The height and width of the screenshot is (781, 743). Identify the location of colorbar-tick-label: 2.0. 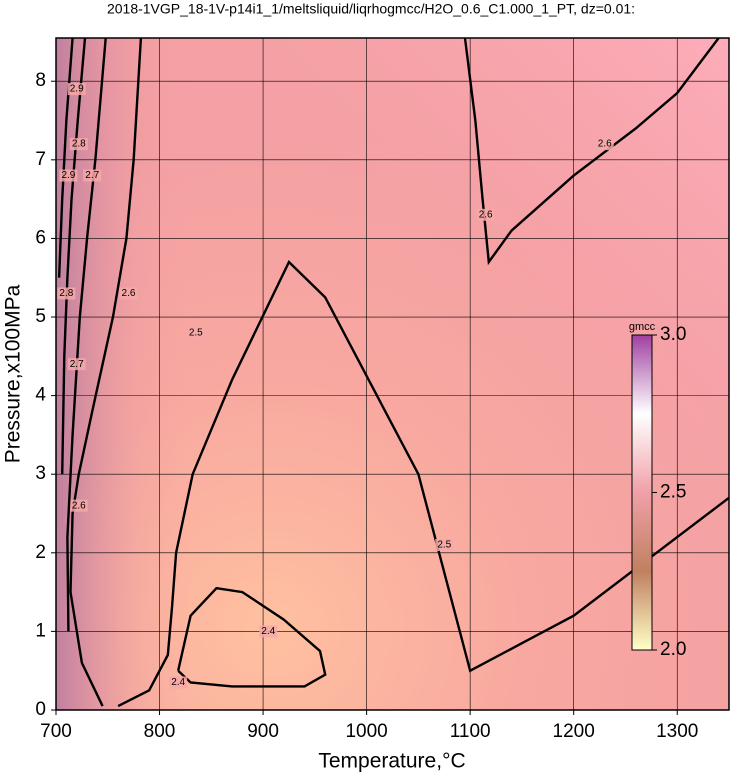
(673, 649).